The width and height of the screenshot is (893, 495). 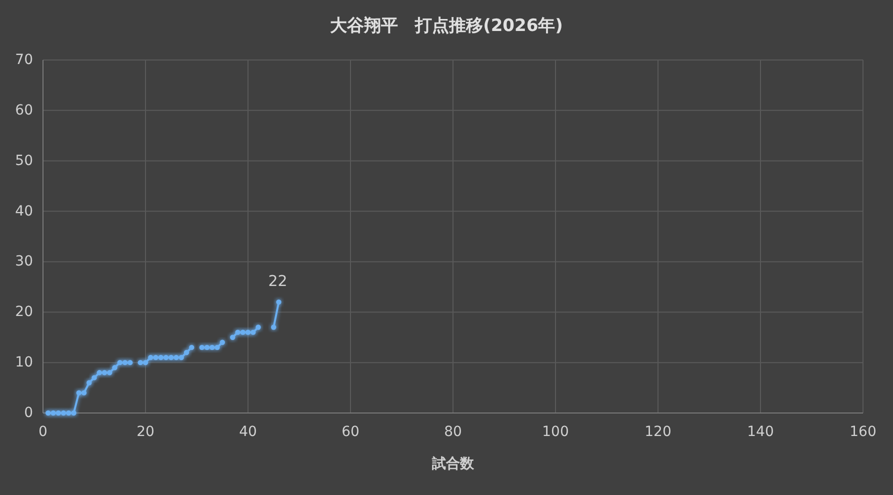 I want to click on y-tick-label: 10, so click(x=24, y=362).